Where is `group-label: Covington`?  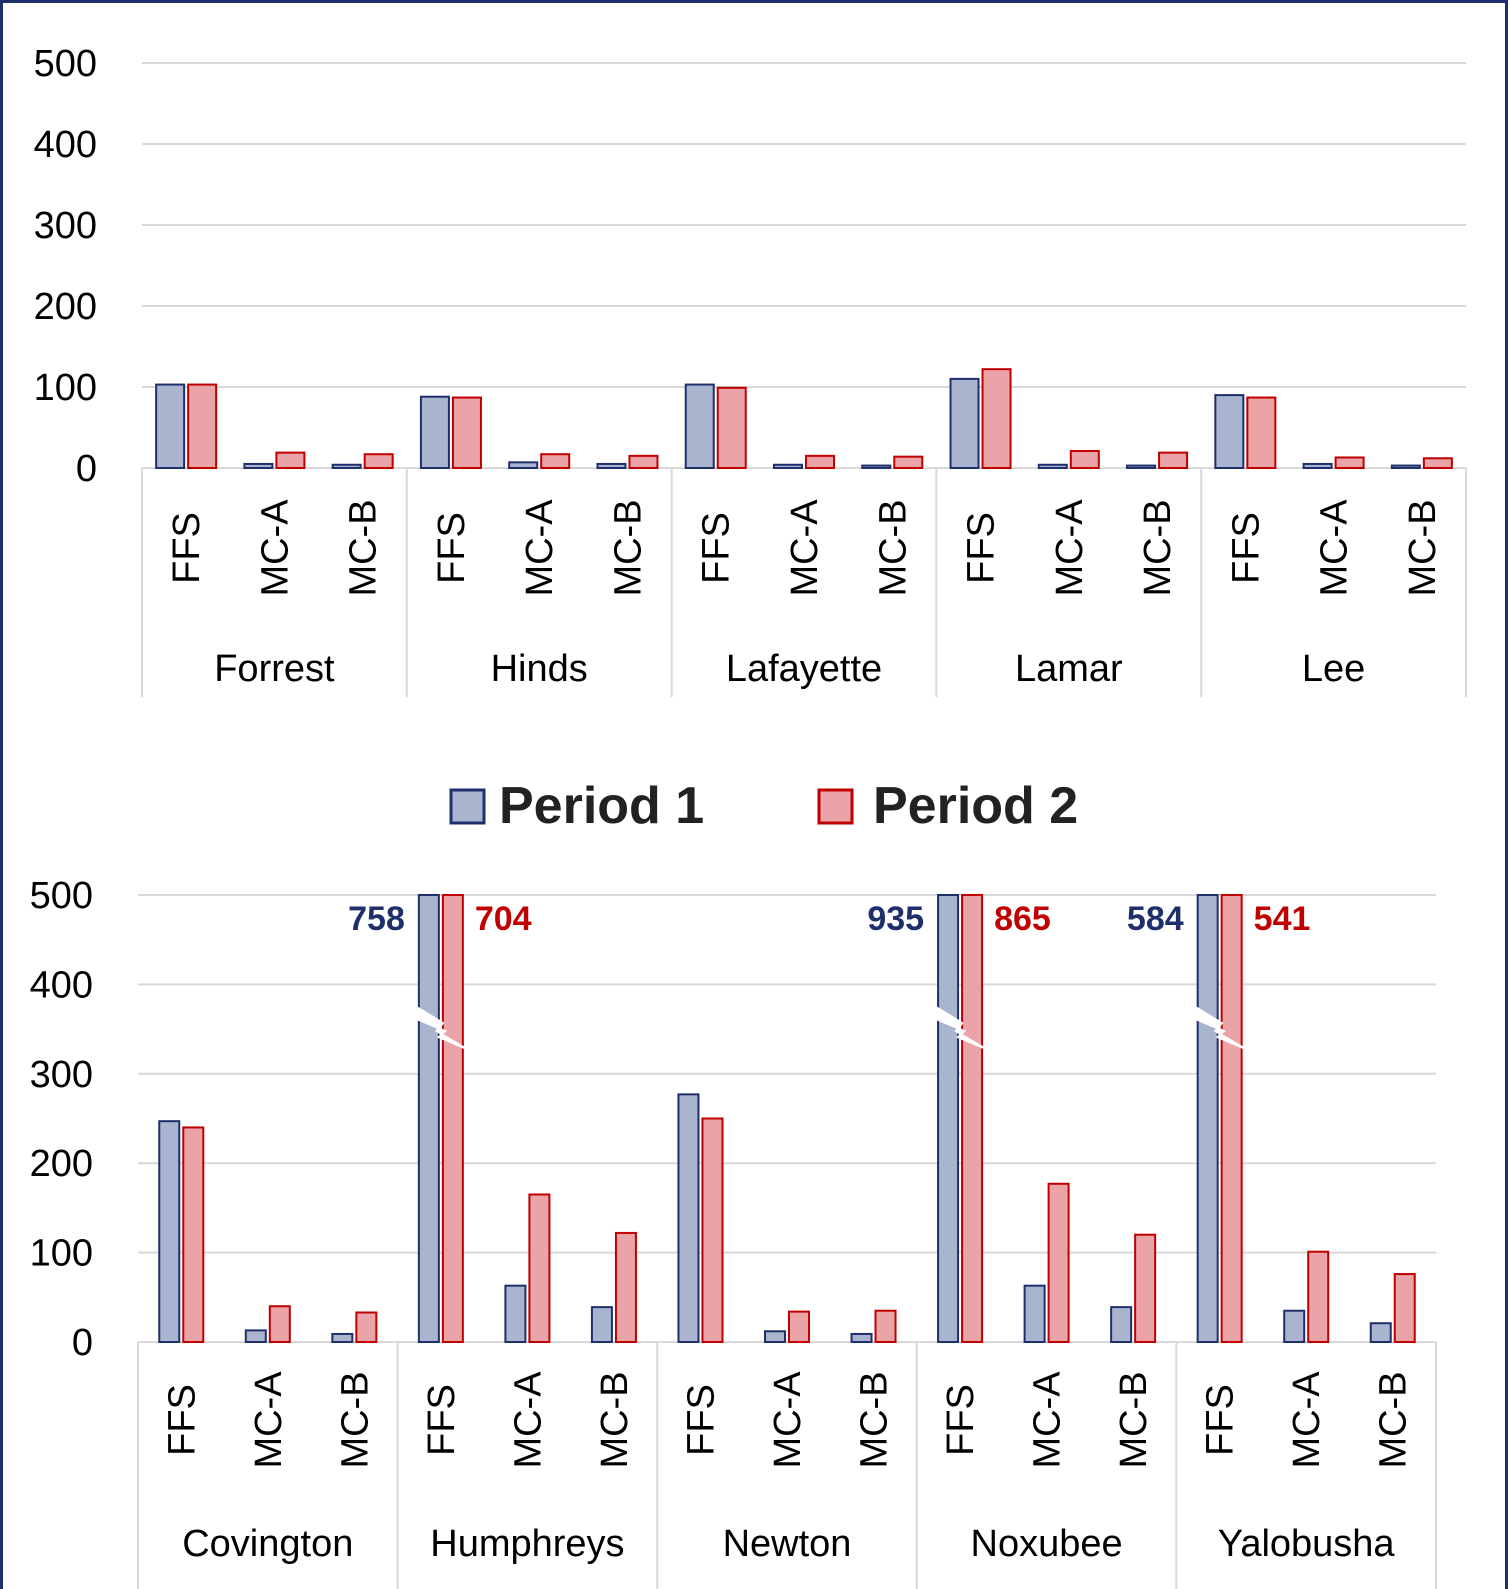 group-label: Covington is located at coordinates (267, 1544).